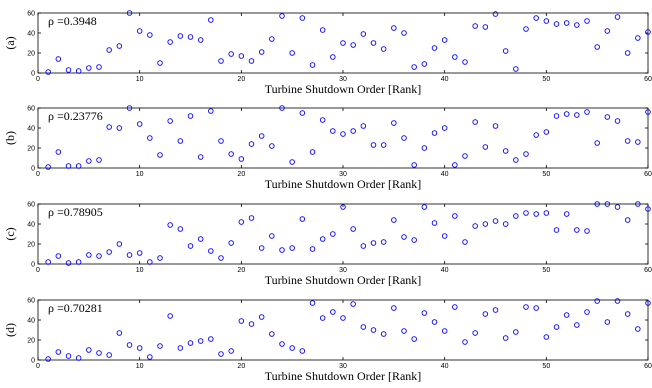  Describe the element at coordinates (10, 330) in the screenshot. I see `panel-label: (d)` at that location.